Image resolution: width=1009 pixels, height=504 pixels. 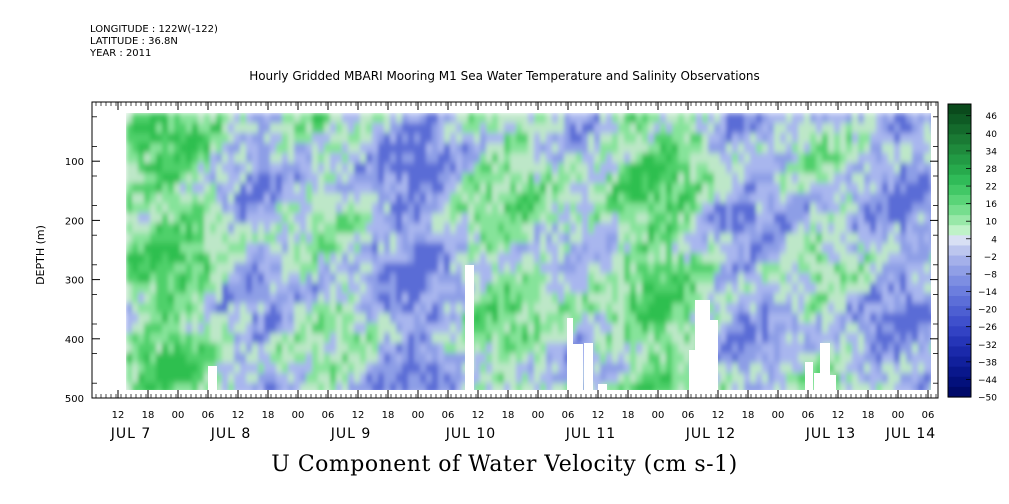 What do you see at coordinates (830, 434) in the screenshot?
I see `x-day-label: JUL 13` at bounding box center [830, 434].